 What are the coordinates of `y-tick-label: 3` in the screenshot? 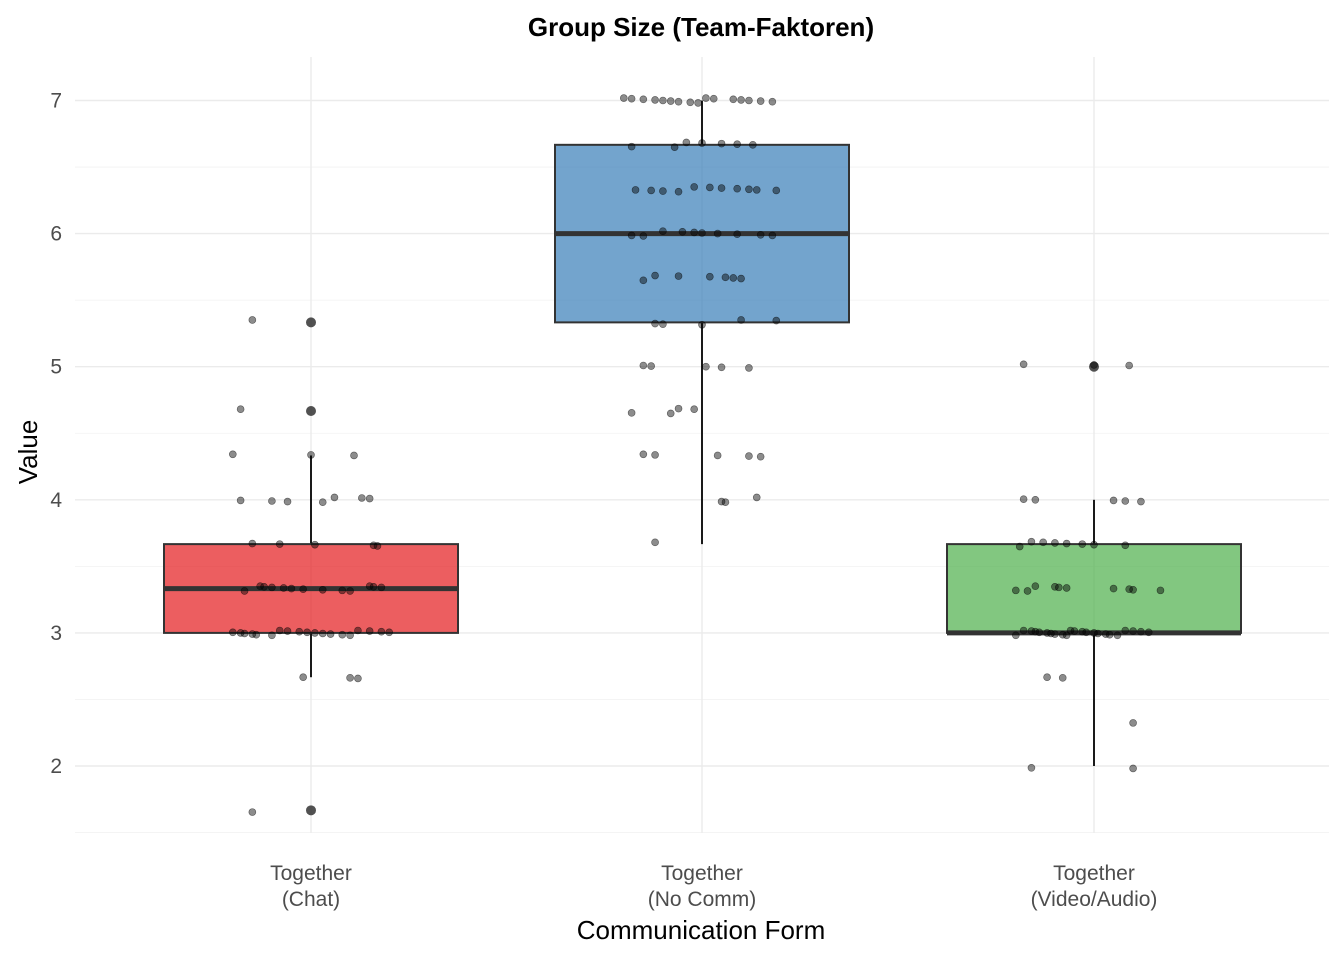 It's located at (56, 633).